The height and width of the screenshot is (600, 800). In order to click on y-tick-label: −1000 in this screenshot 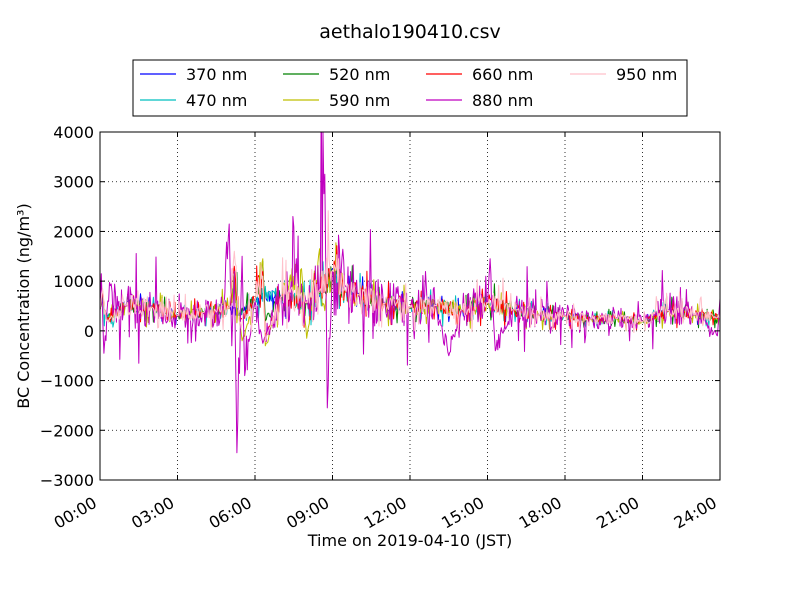, I will do `click(67, 381)`.